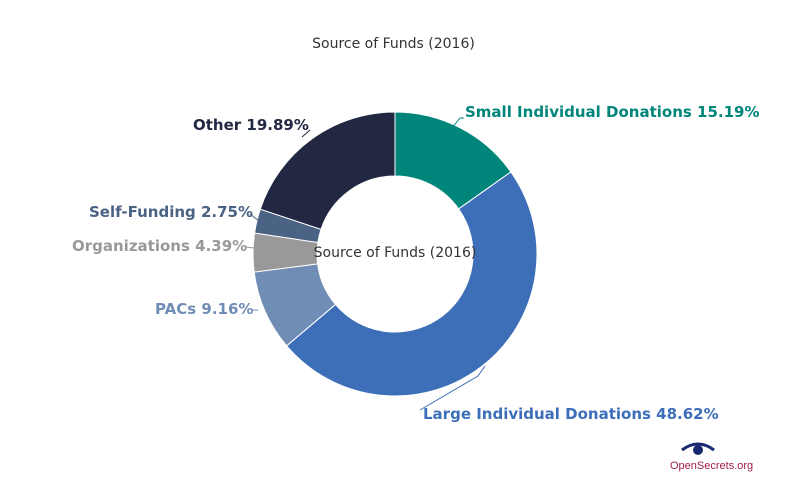 The width and height of the screenshot is (787, 478). What do you see at coordinates (612, 112) in the screenshot?
I see `label-small-individual: Small Individual Donations 15.19%` at bounding box center [612, 112].